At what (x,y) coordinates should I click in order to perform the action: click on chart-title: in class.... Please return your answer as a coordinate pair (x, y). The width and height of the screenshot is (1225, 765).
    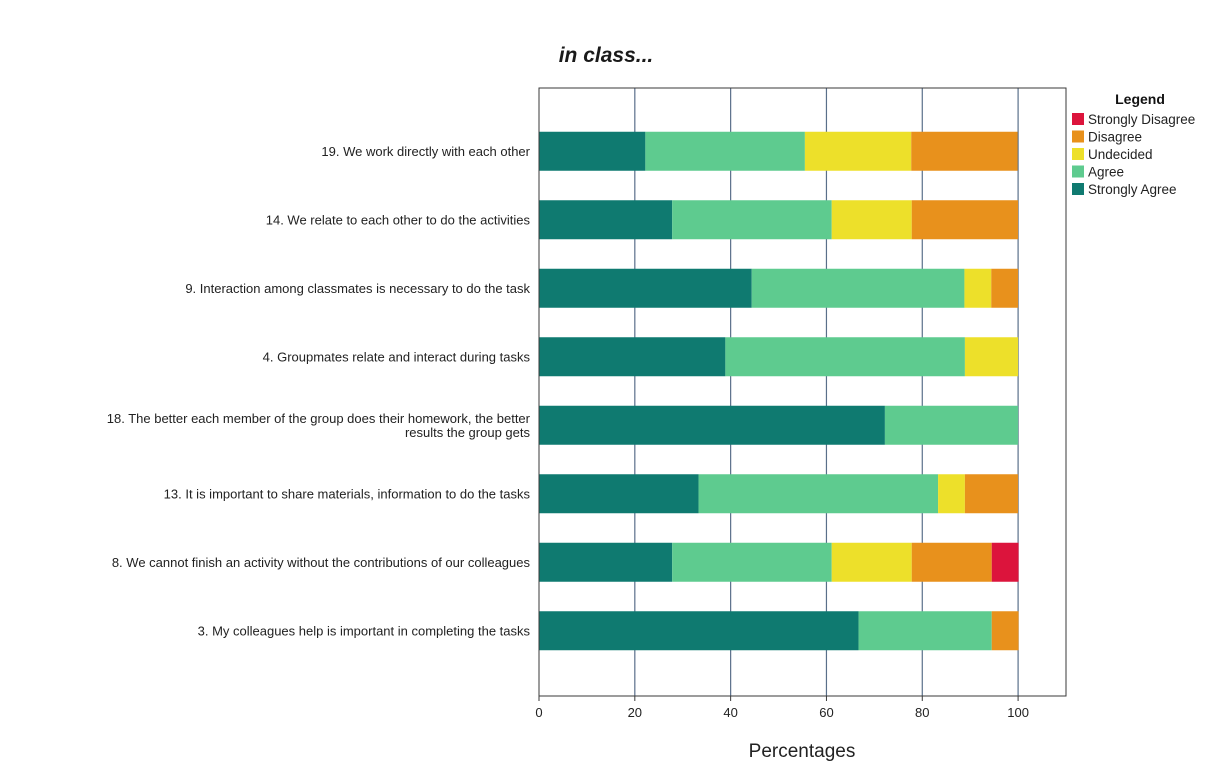
    Looking at the image, I should click on (606, 55).